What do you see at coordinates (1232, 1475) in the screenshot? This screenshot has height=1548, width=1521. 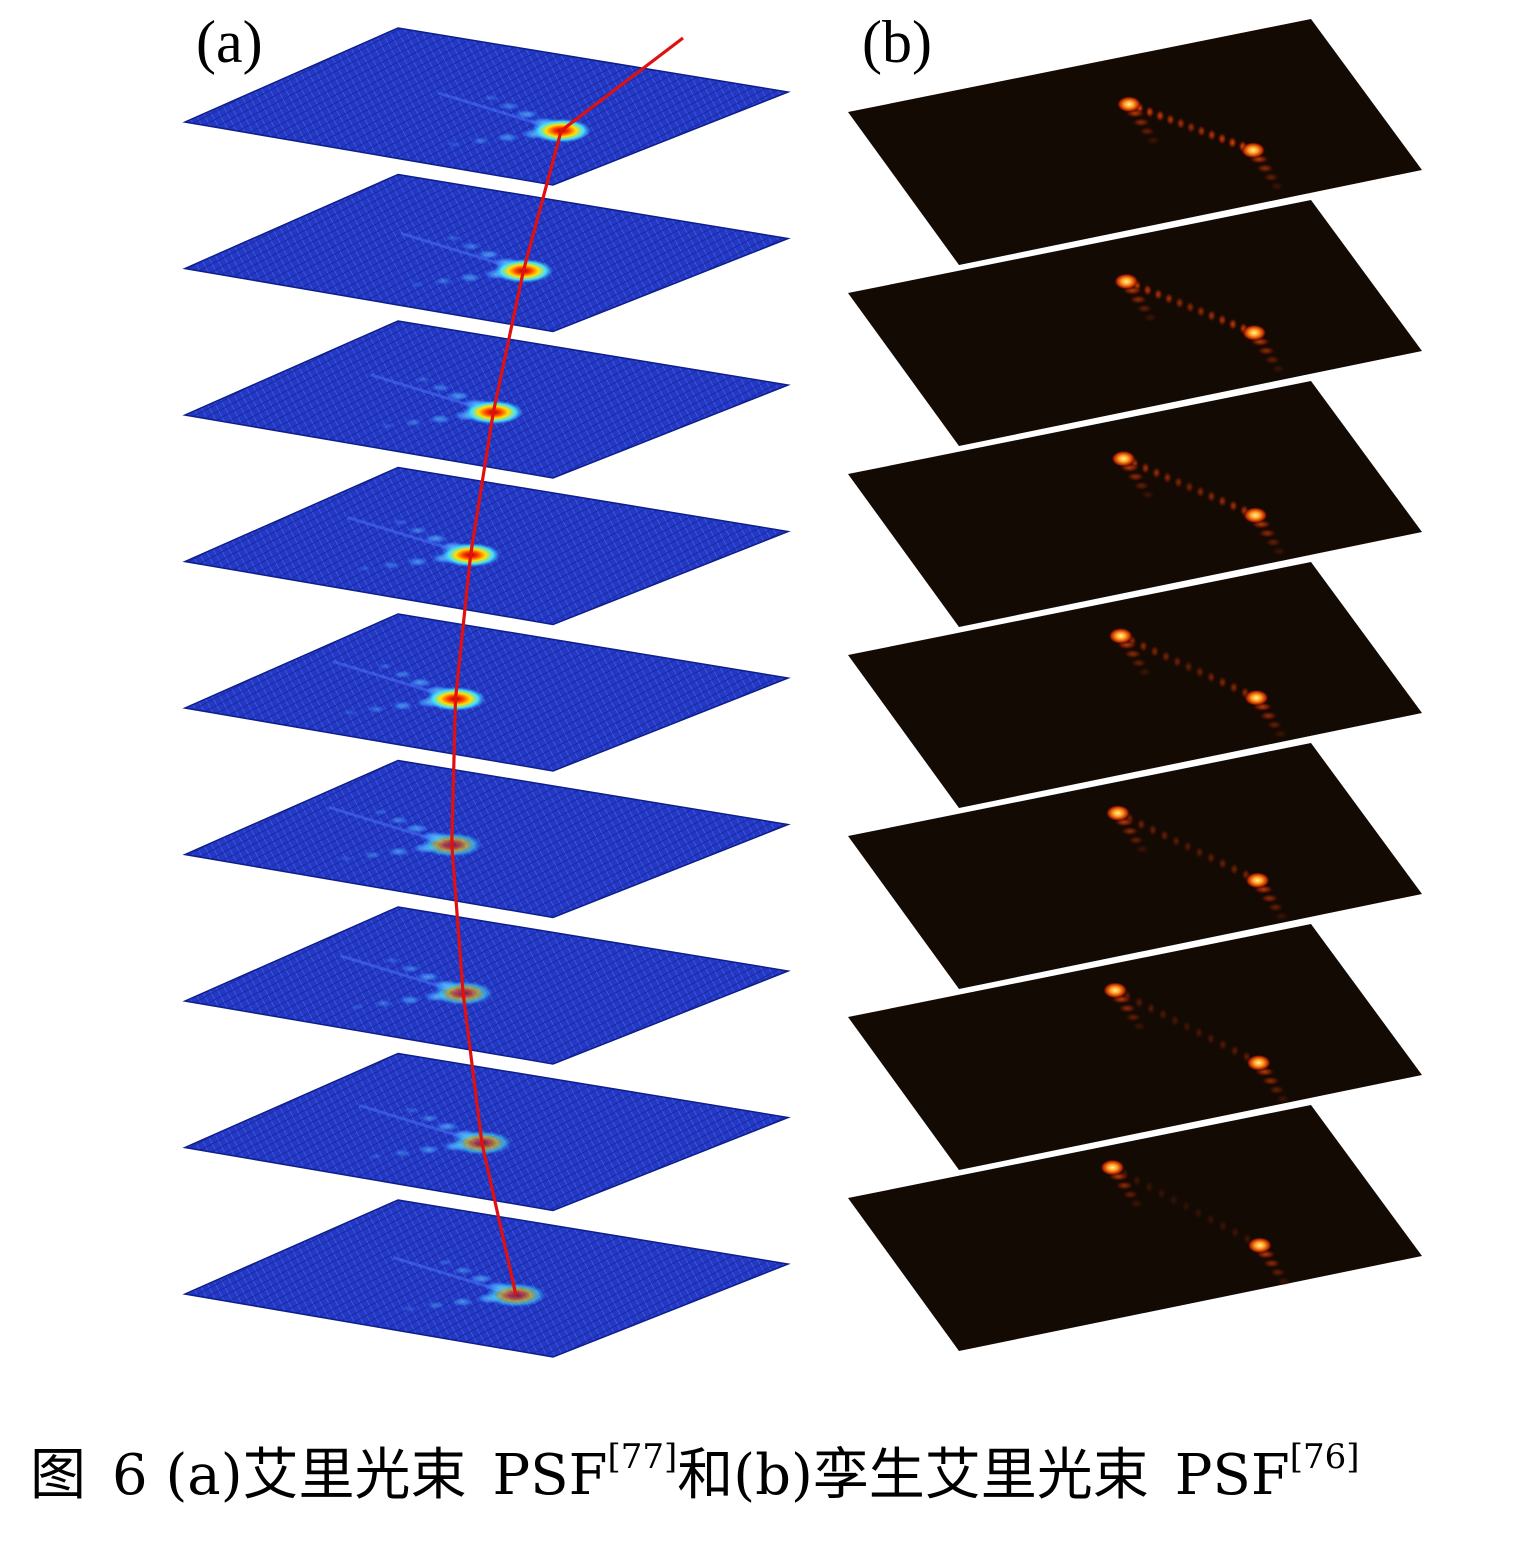 I see `caption-psf-b: PSF` at bounding box center [1232, 1475].